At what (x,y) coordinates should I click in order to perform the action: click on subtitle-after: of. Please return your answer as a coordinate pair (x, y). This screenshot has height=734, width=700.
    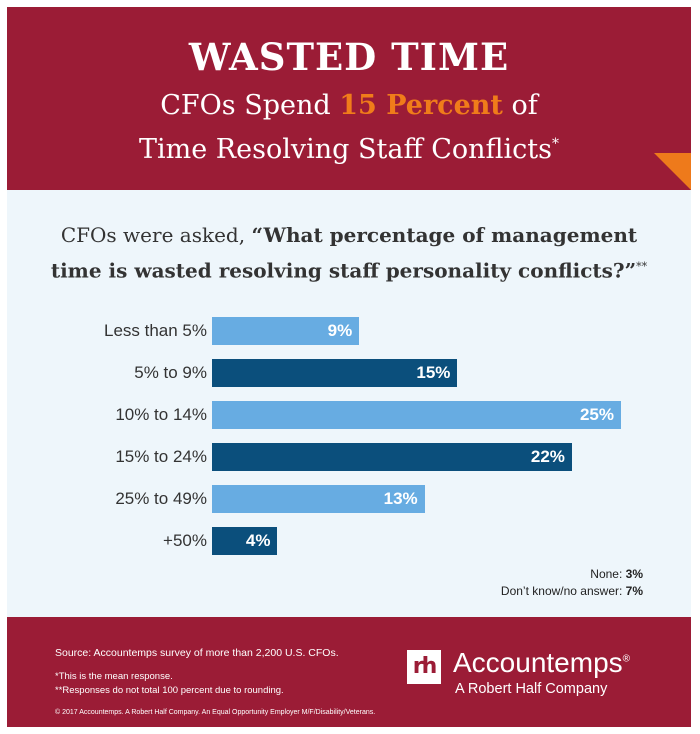
    Looking at the image, I should click on (520, 105).